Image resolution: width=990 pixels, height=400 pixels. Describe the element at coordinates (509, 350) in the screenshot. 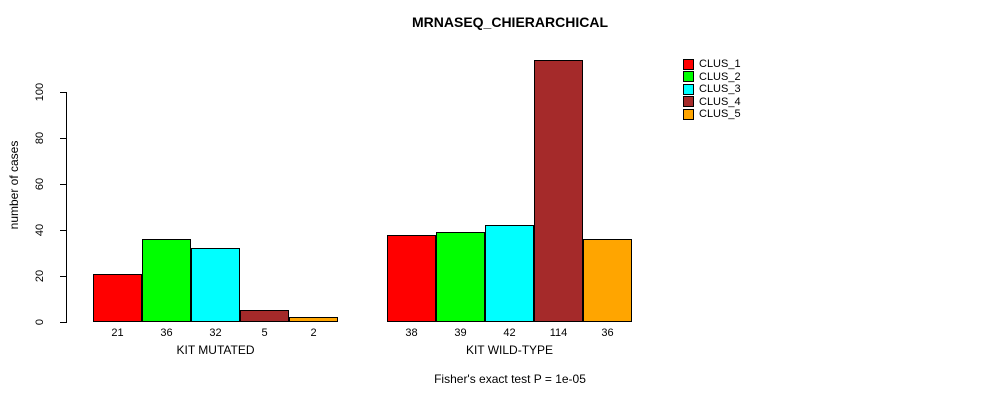

I see `group-label: KIT WILD-TYPE` at that location.